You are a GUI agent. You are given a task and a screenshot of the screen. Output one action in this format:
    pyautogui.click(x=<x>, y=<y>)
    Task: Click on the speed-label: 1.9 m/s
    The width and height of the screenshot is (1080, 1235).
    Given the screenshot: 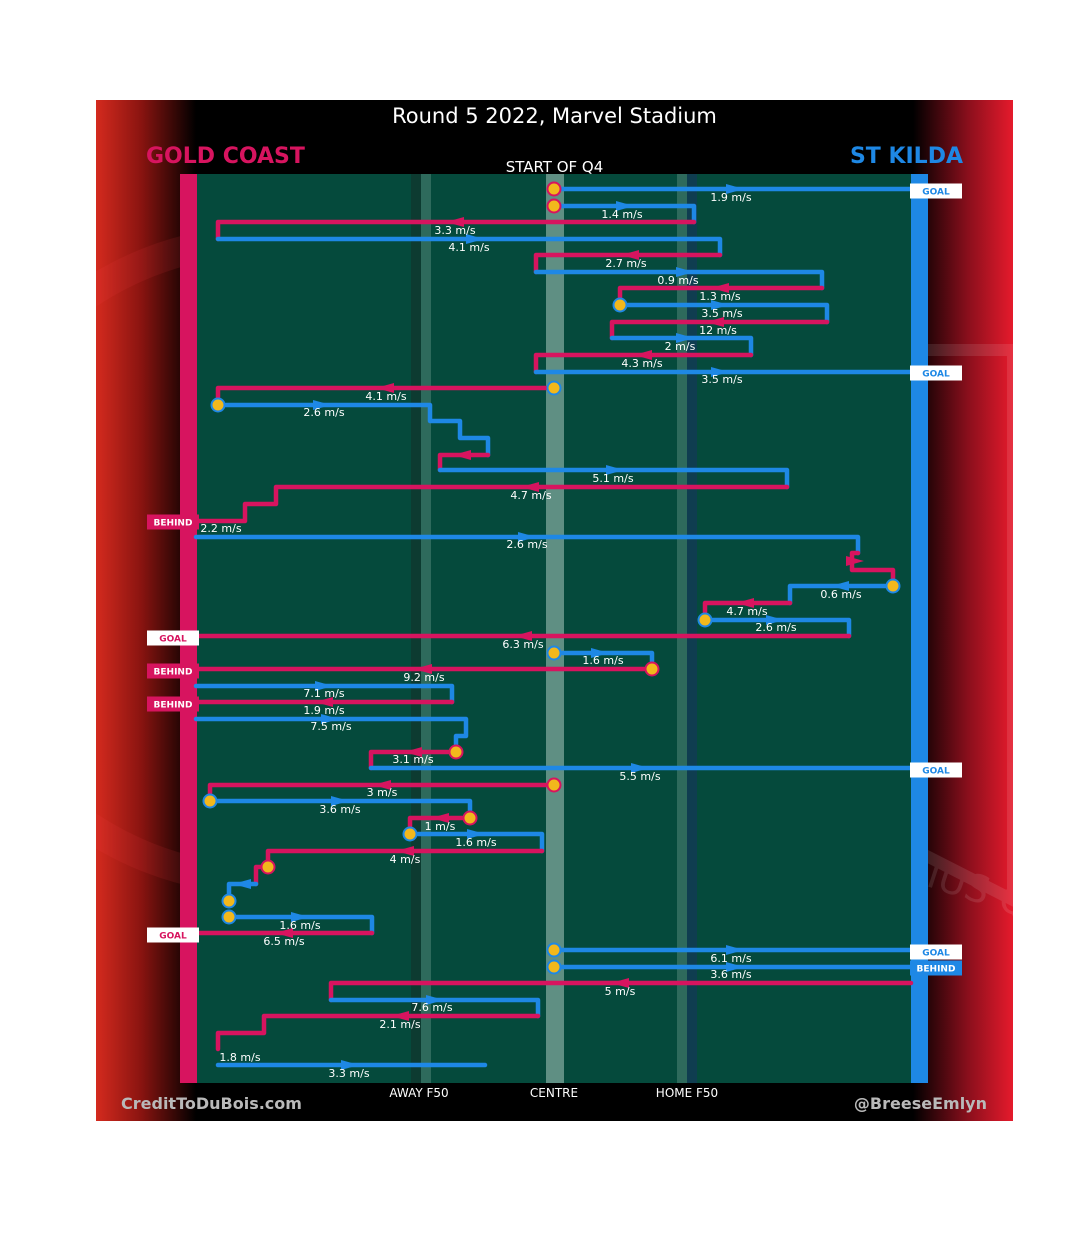 What is the action you would take?
    pyautogui.click(x=323, y=710)
    